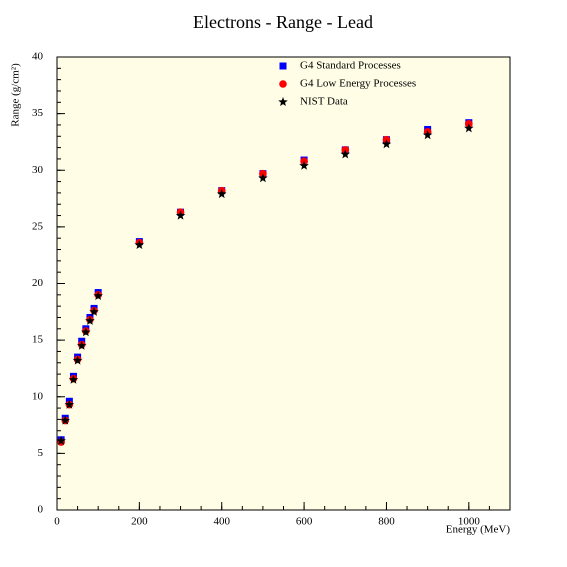 The width and height of the screenshot is (567, 567). I want to click on x-tick-label: 0, so click(57, 522).